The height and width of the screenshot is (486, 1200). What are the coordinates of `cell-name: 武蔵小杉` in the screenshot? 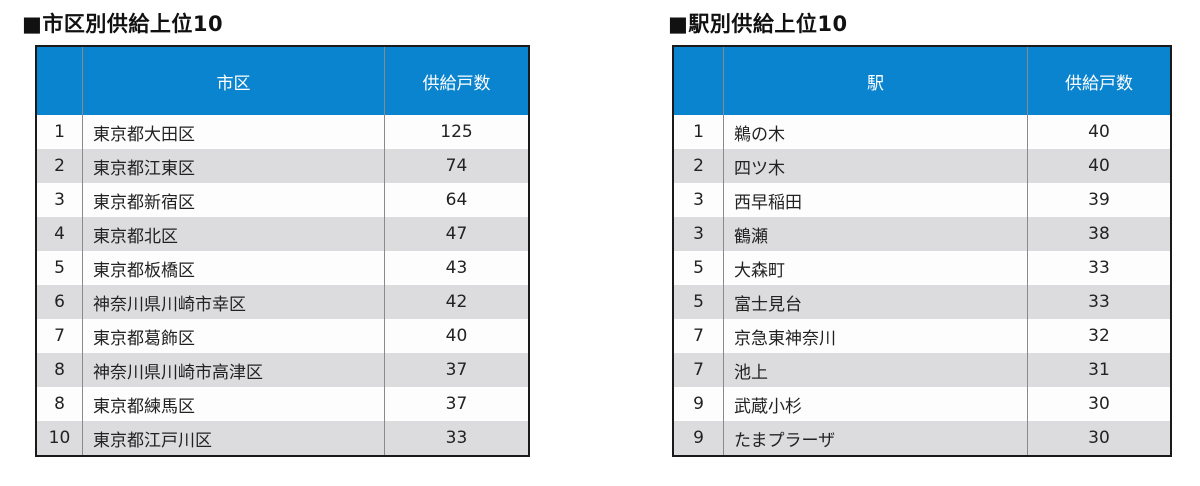 It's located at (875, 404).